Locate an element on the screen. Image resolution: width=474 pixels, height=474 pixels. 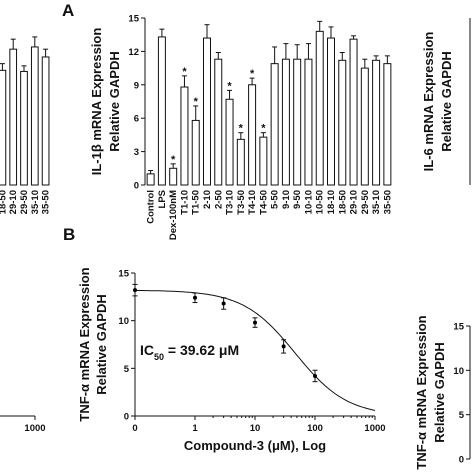
y-axis-label: IL-6 mRNA Expression is located at coordinates (428, 102).